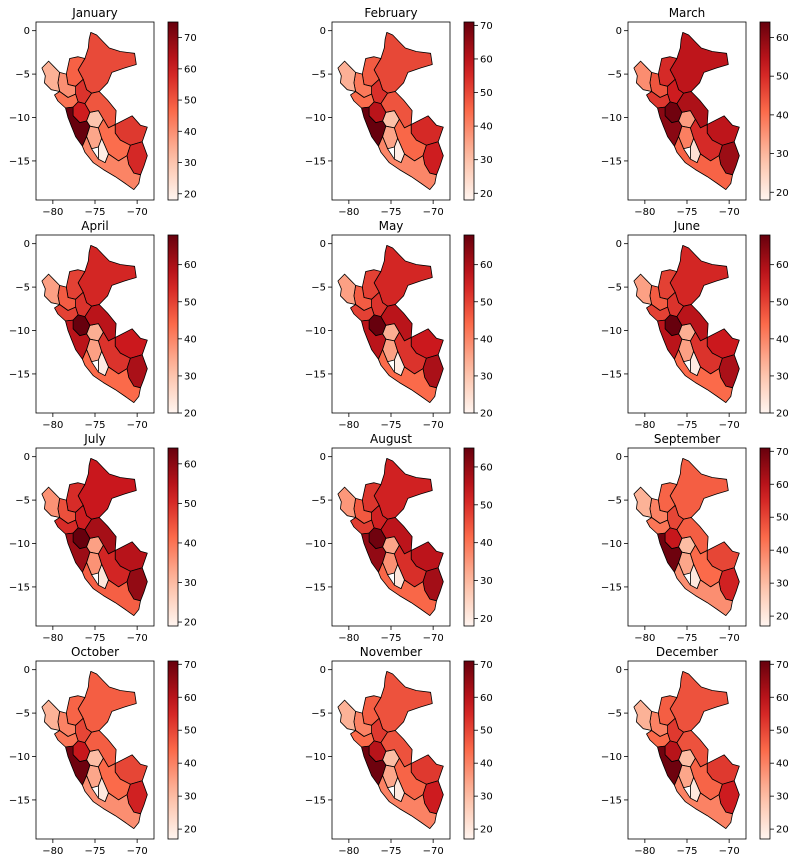  What do you see at coordinates (695, 325) in the screenshot?
I see `map-panel-june: June −80 −75 −70 0 −5 −10 −15 20 30 40 50 60` at bounding box center [695, 325].